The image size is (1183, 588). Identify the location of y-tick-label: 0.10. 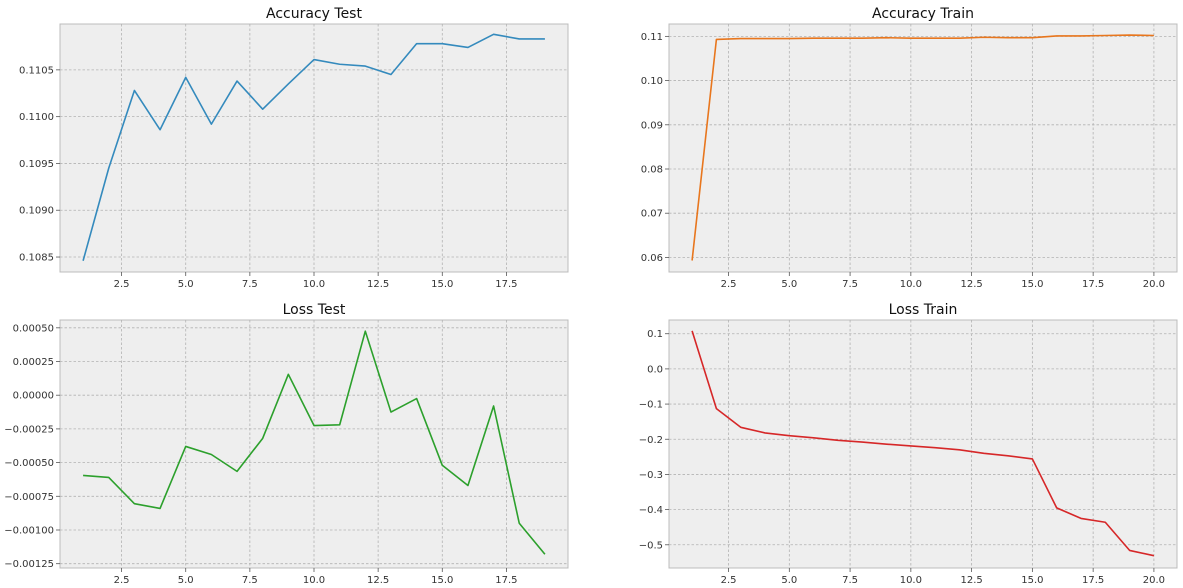
(652, 81).